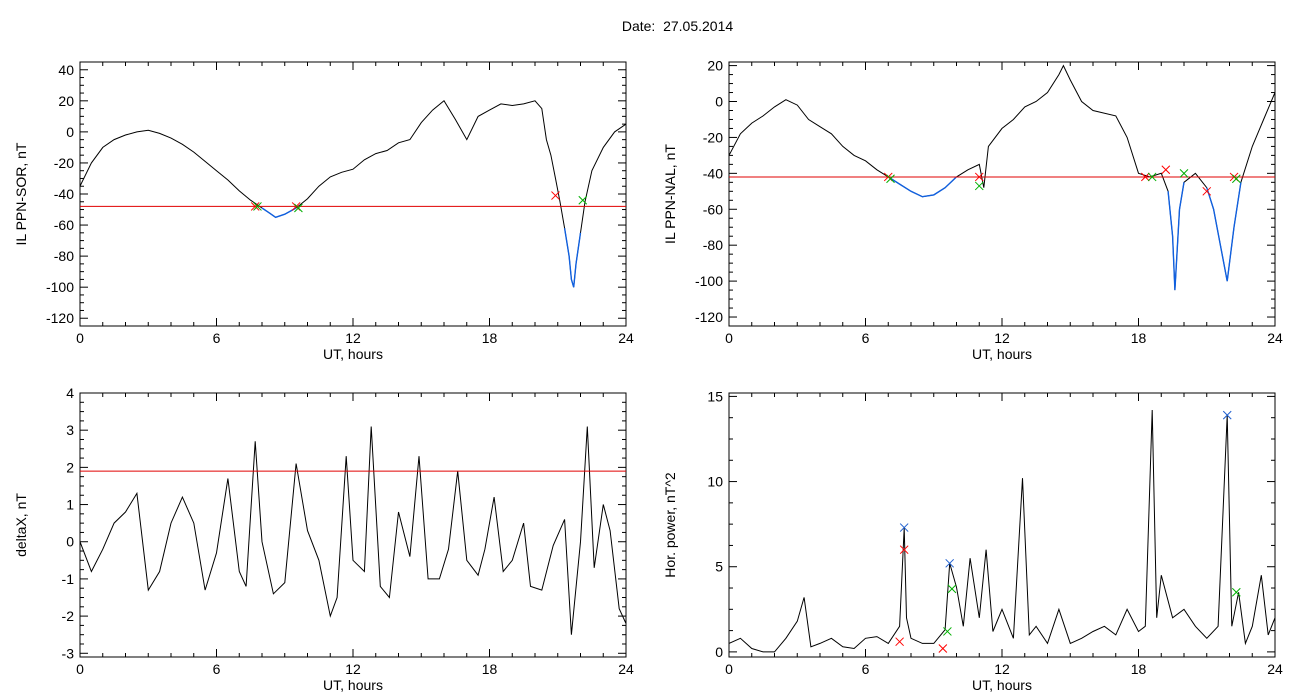 This screenshot has width=1300, height=700. What do you see at coordinates (64, 225) in the screenshot?
I see `y-tick-label: -60` at bounding box center [64, 225].